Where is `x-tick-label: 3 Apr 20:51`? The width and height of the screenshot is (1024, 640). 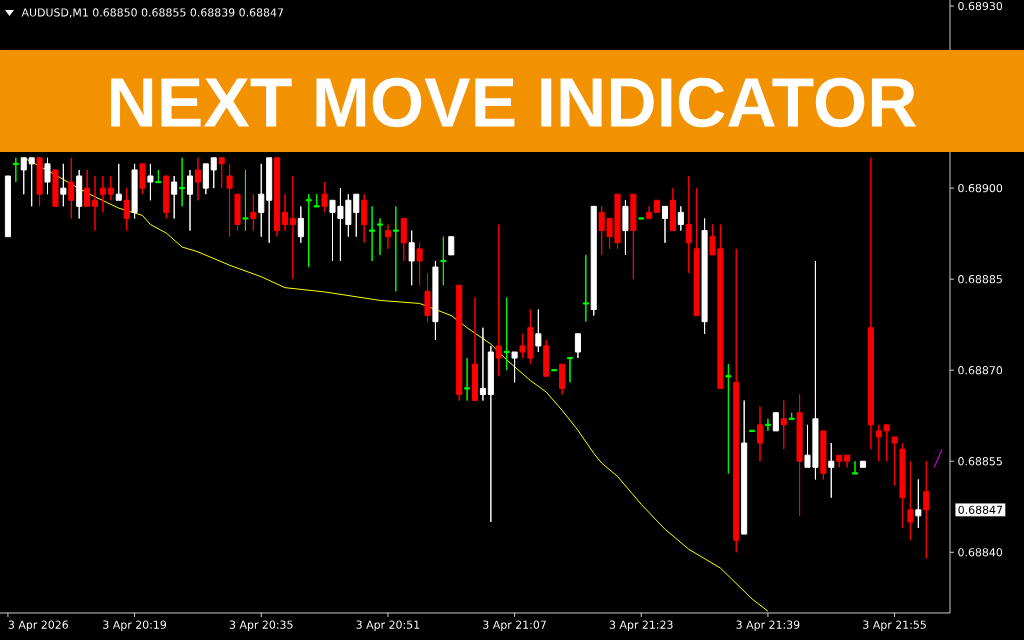
x-tick-label: 3 Apr 20:51 is located at coordinates (388, 625).